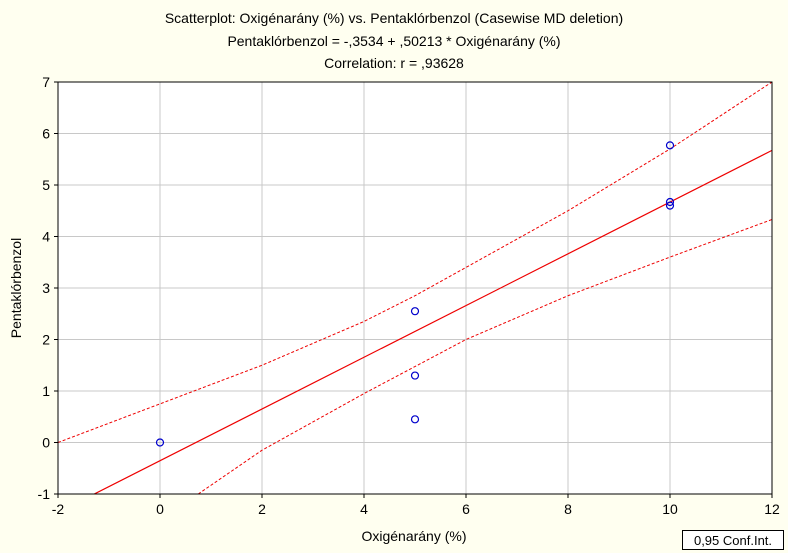  What do you see at coordinates (46, 134) in the screenshot?
I see `y-tick-label: 6` at bounding box center [46, 134].